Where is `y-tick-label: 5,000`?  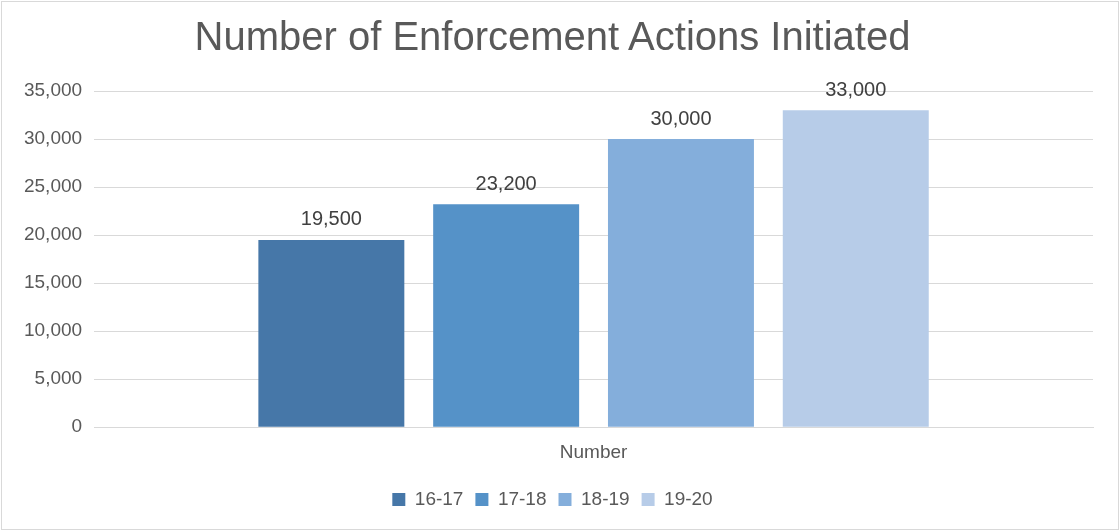 y-tick-label: 5,000 is located at coordinates (58, 378).